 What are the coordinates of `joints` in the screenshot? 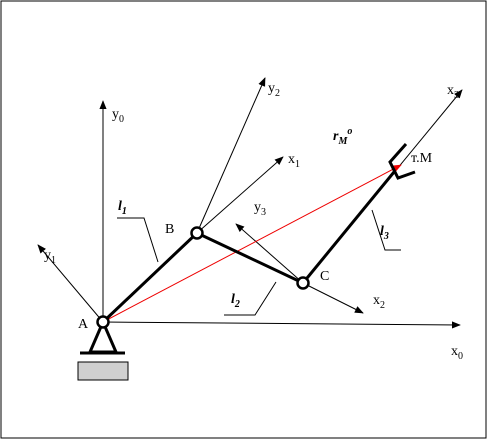 It's located at (203, 277).